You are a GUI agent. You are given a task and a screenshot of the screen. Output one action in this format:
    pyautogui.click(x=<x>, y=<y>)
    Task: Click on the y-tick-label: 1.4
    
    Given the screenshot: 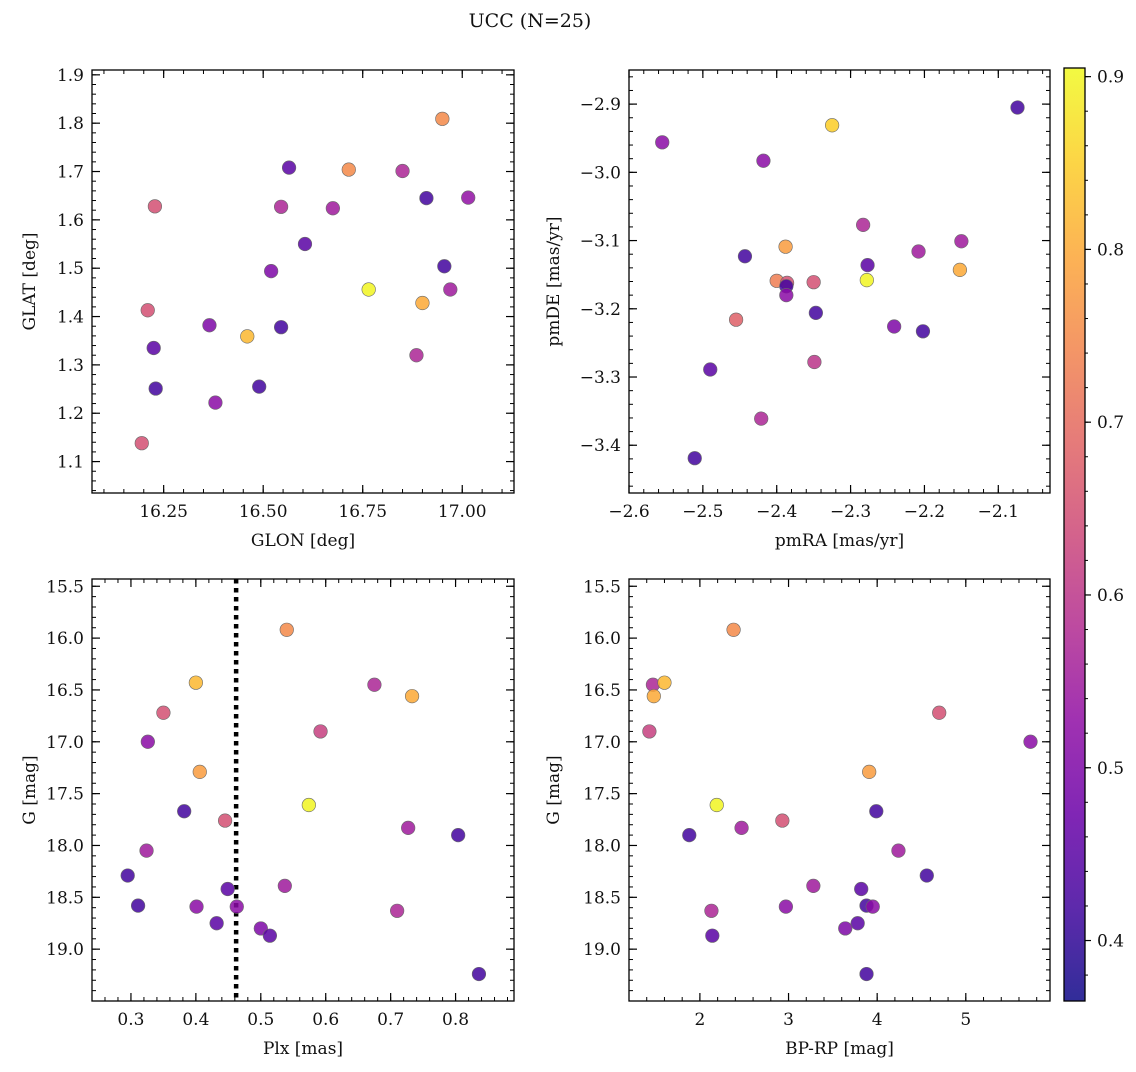 What is the action you would take?
    pyautogui.click(x=70, y=318)
    